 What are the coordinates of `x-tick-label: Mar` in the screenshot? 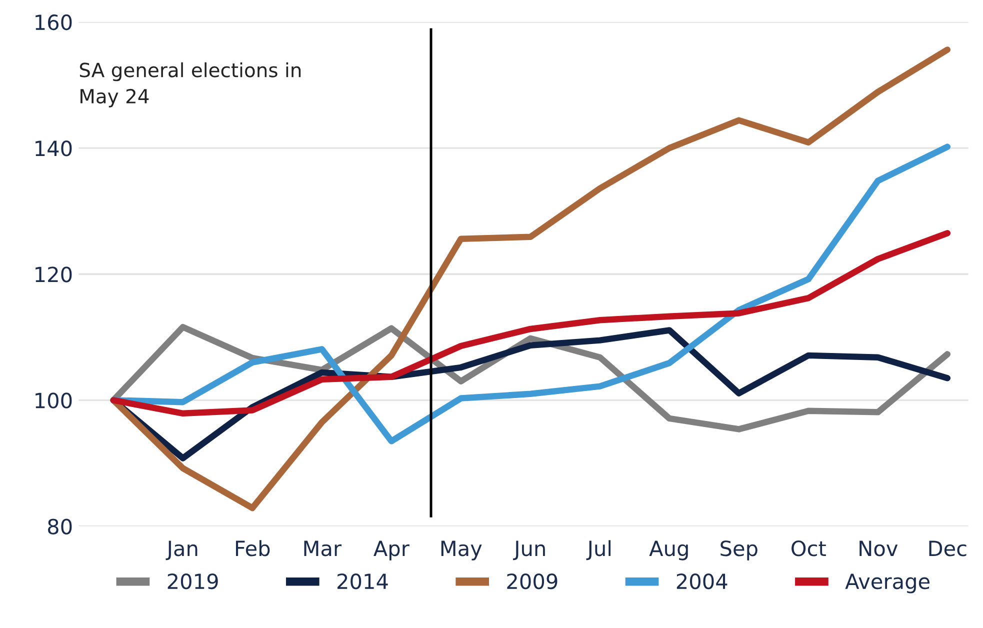 It's located at (323, 548).